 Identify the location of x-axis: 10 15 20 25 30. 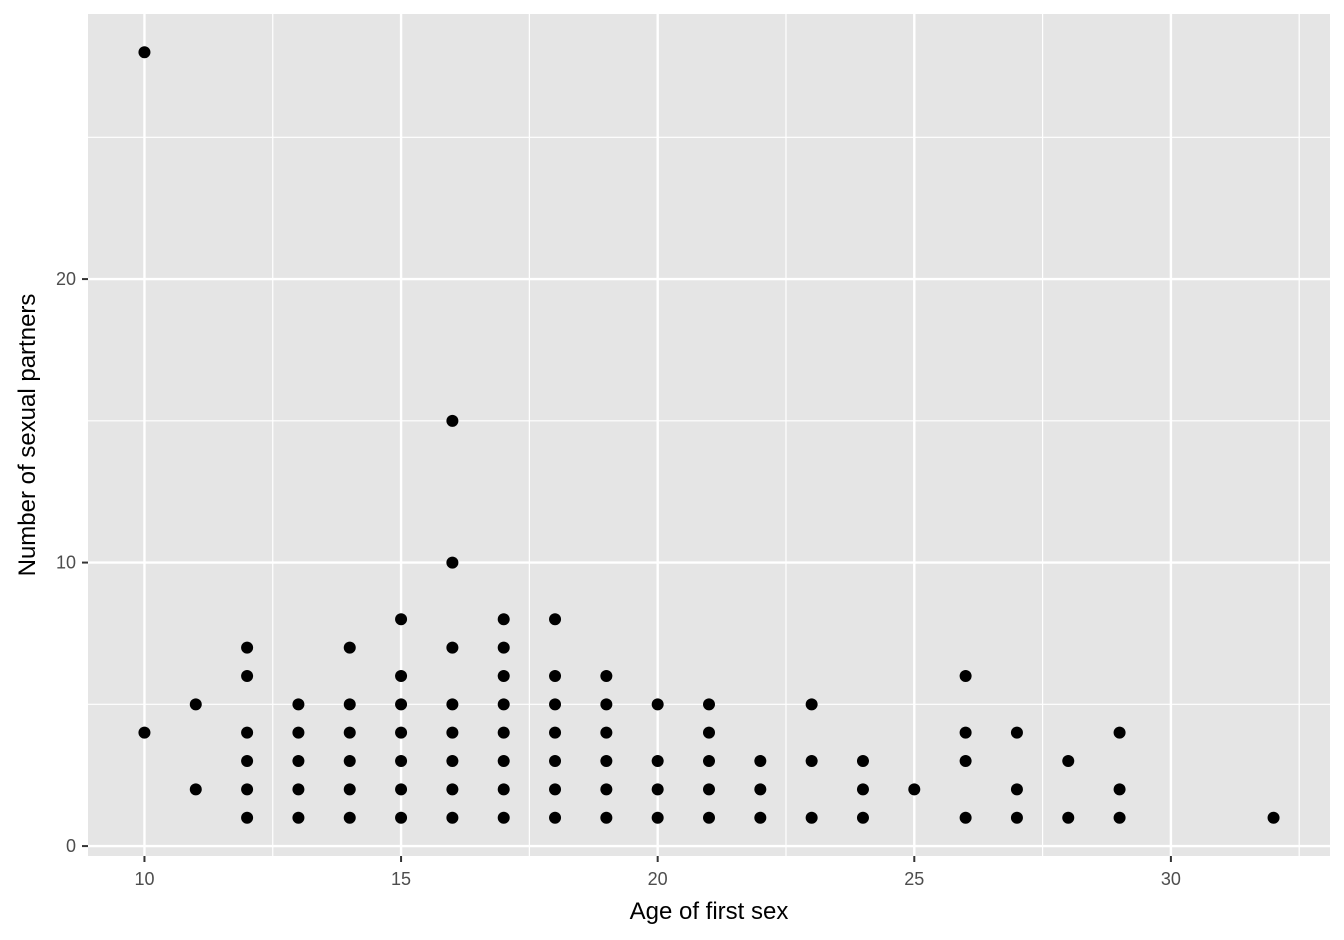
(657, 872).